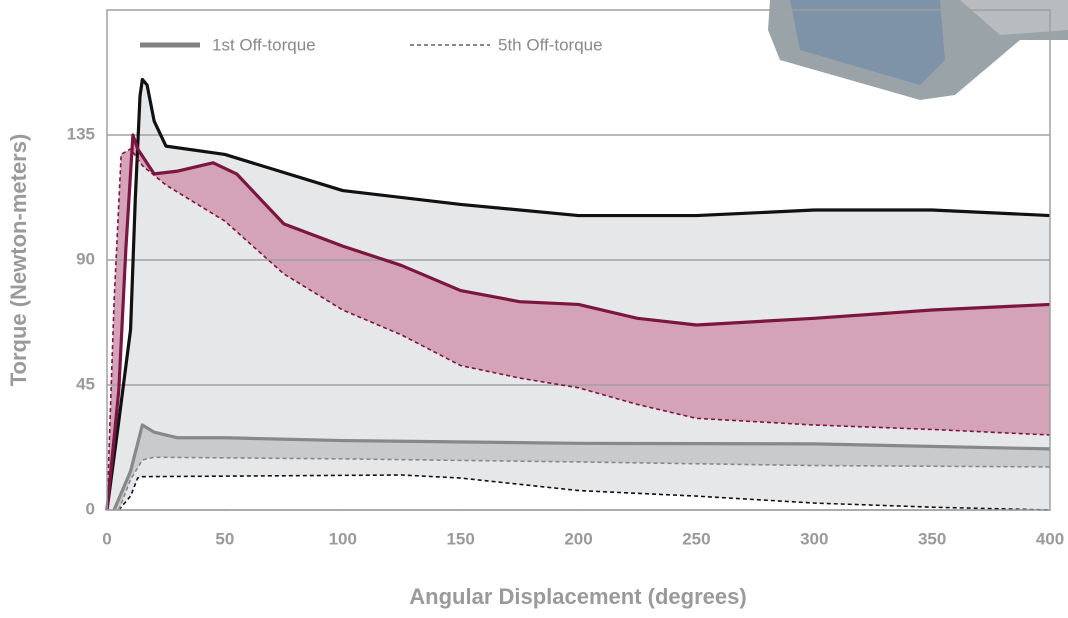  I want to click on y-tick-label: 90, so click(85, 258).